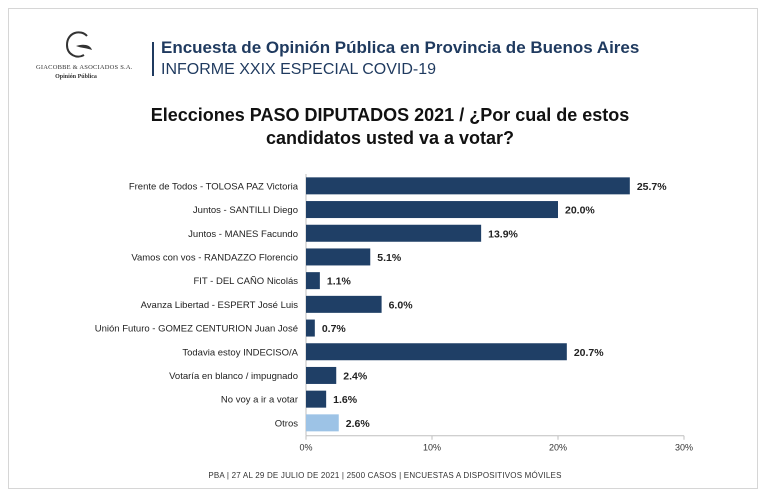  What do you see at coordinates (78, 44) in the screenshot?
I see `brand-logo-mark` at bounding box center [78, 44].